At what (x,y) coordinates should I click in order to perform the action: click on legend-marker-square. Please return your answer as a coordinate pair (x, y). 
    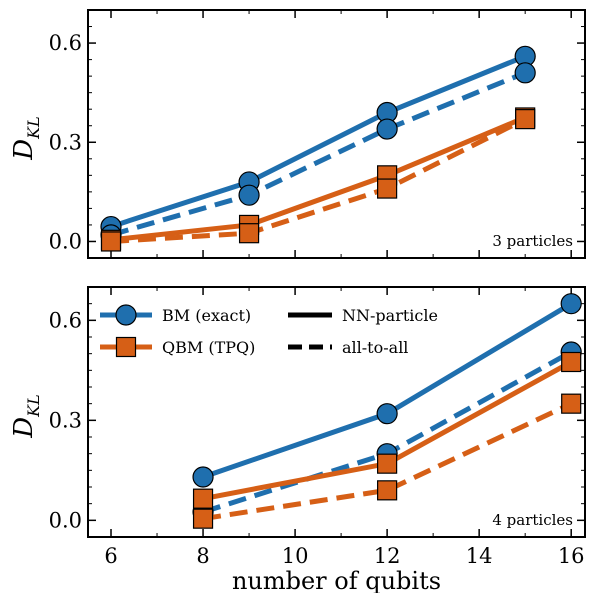
    Looking at the image, I should click on (126, 347).